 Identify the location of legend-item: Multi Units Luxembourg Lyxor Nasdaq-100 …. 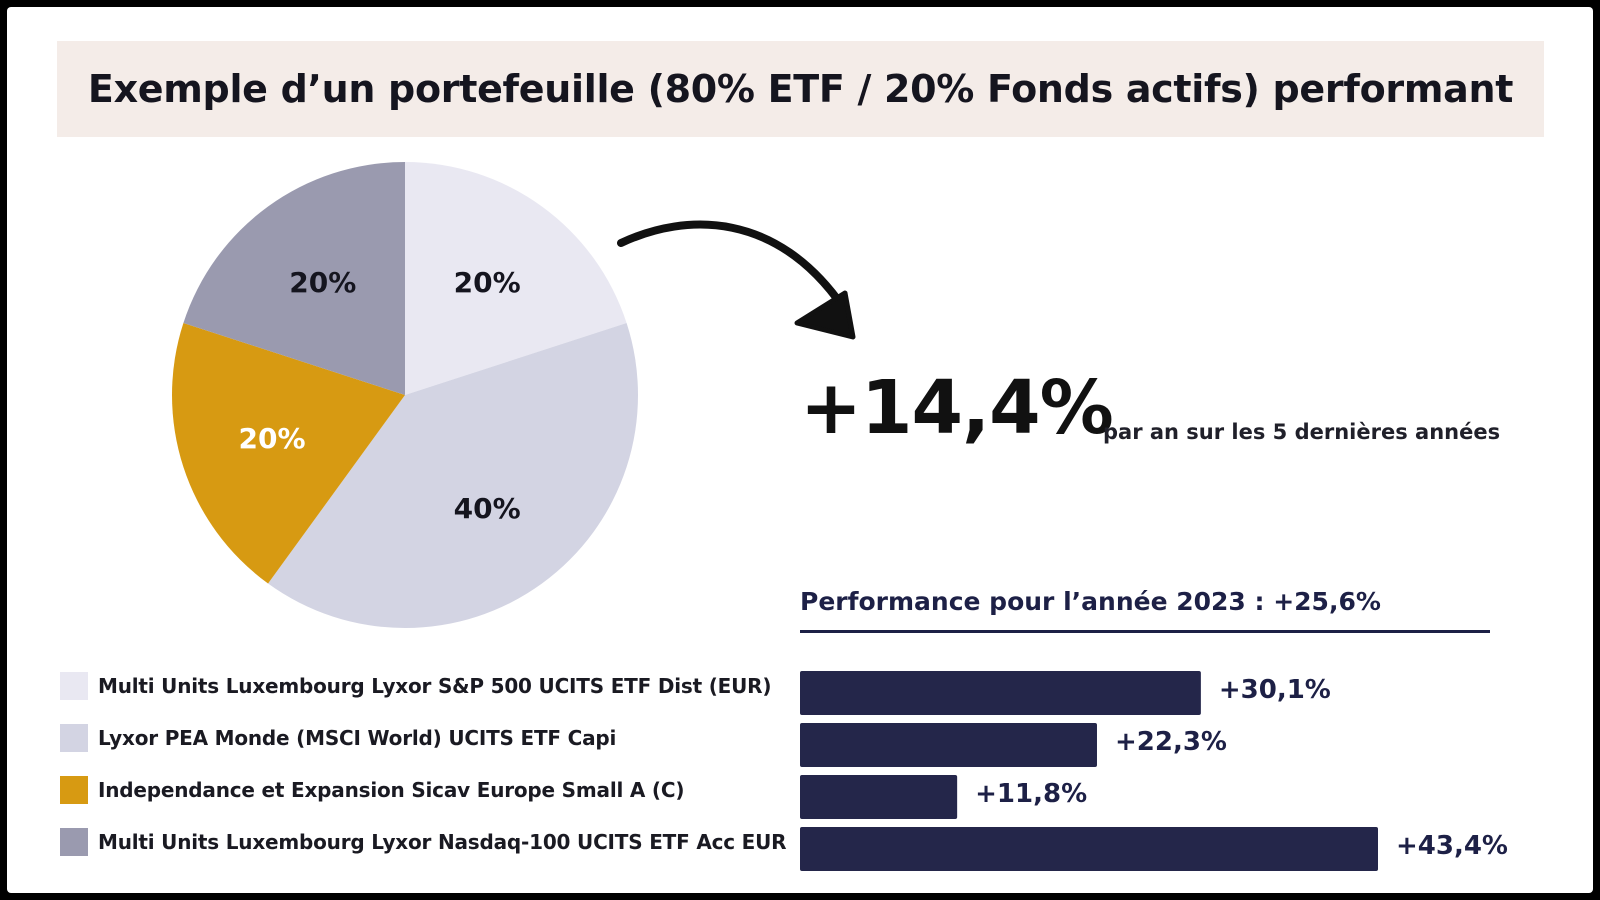
(423, 842).